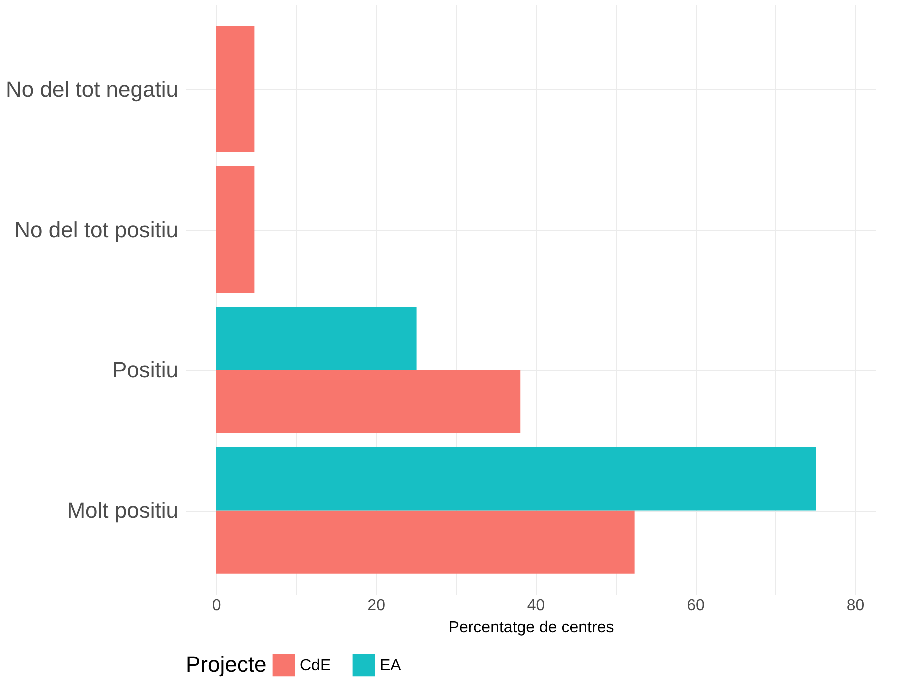 The image size is (913, 699). What do you see at coordinates (316, 665) in the screenshot?
I see `legend-label: CdE` at bounding box center [316, 665].